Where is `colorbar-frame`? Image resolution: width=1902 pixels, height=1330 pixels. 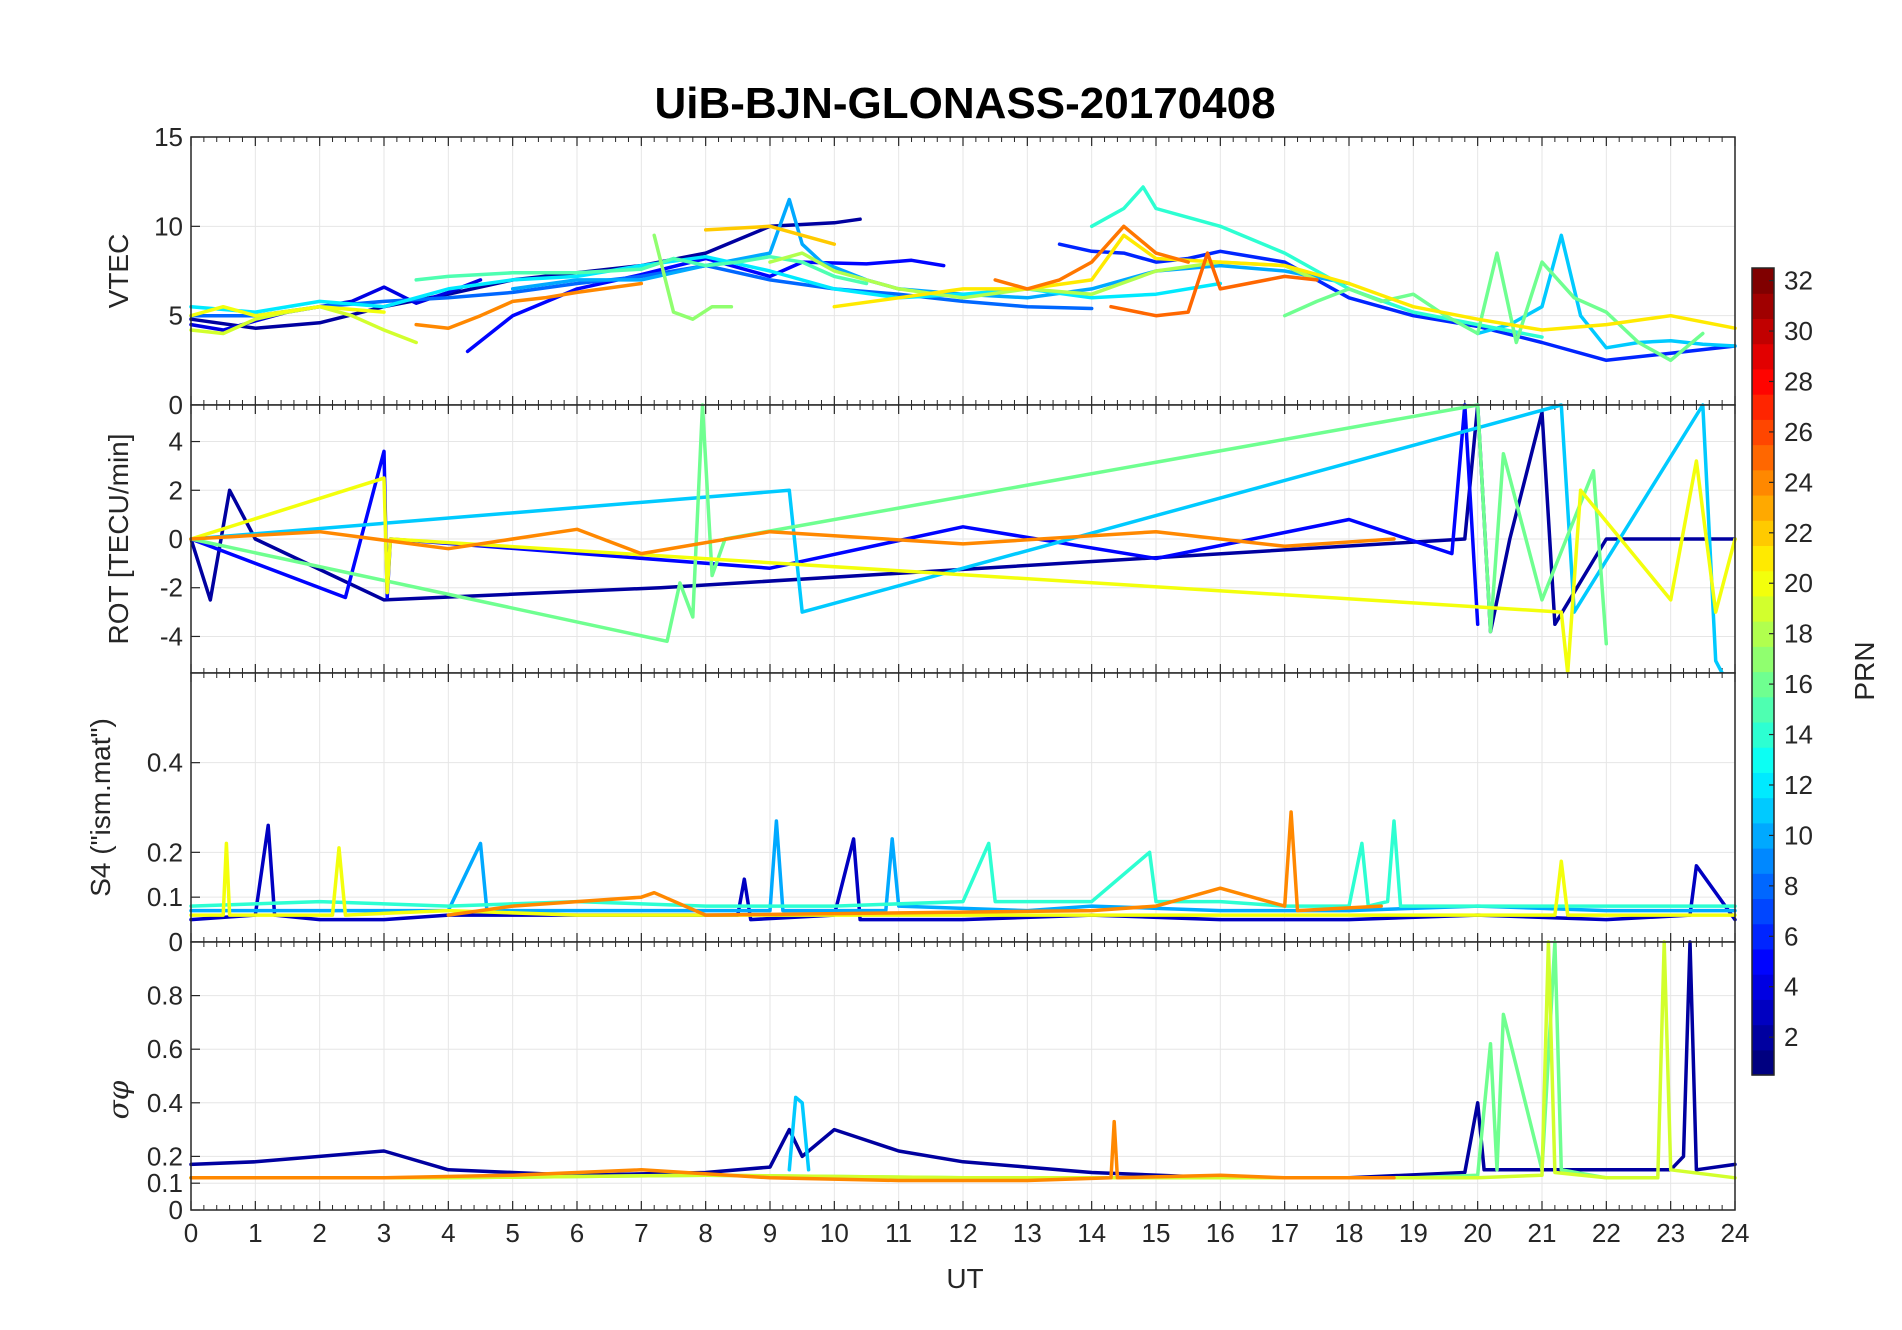
colorbar-frame is located at coordinates (1763, 671).